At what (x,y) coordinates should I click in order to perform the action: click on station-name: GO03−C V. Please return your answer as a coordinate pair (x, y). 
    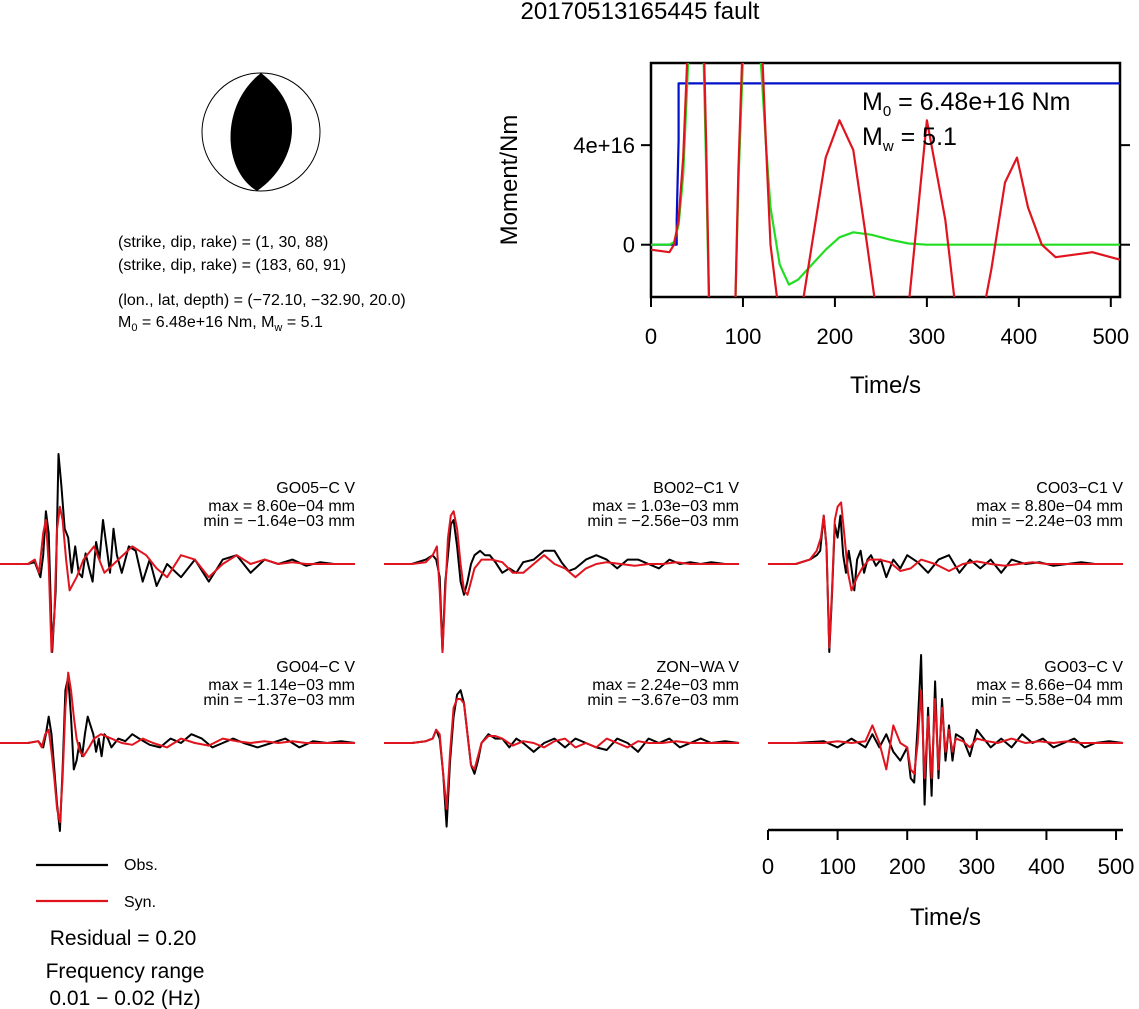
    Looking at the image, I should click on (1083, 667).